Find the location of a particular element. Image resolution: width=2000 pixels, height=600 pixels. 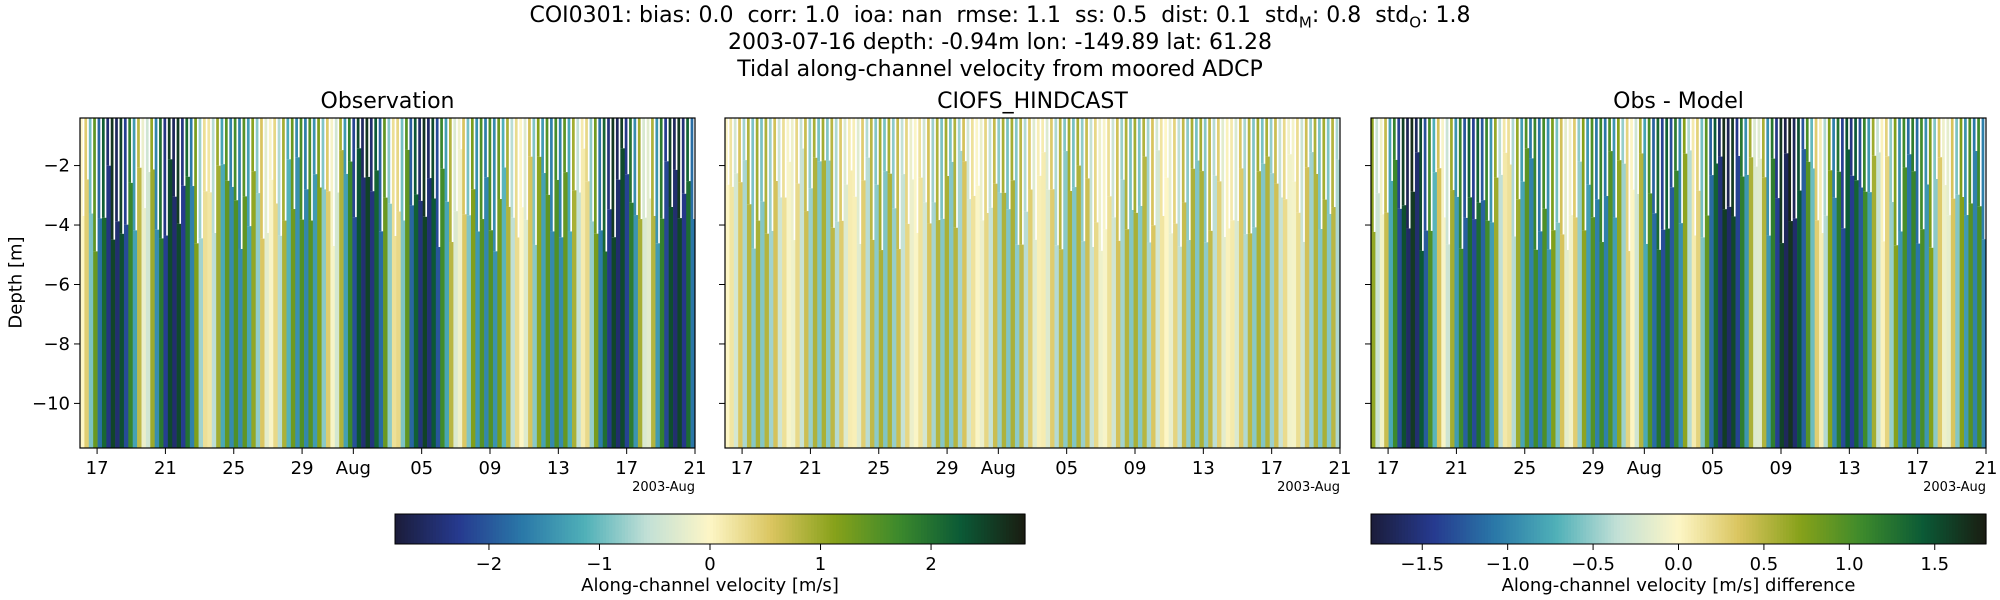

x-tick-label: Aug is located at coordinates (1644, 468).